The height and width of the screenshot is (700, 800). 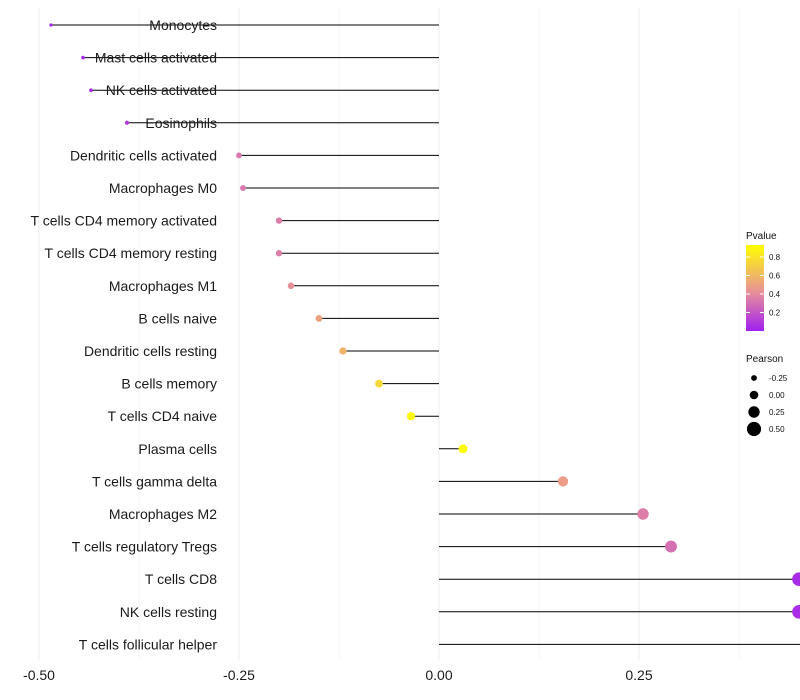 What do you see at coordinates (150, 351) in the screenshot?
I see `category-label: Dendritic cells resting` at bounding box center [150, 351].